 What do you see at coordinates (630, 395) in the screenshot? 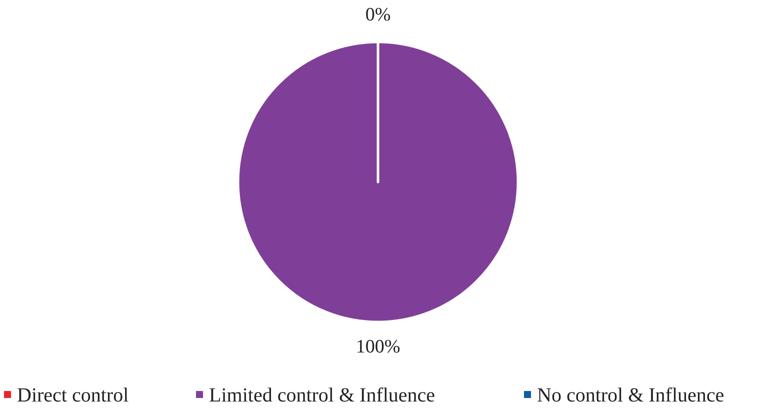
I see `legend-label: No control & Influence` at bounding box center [630, 395].